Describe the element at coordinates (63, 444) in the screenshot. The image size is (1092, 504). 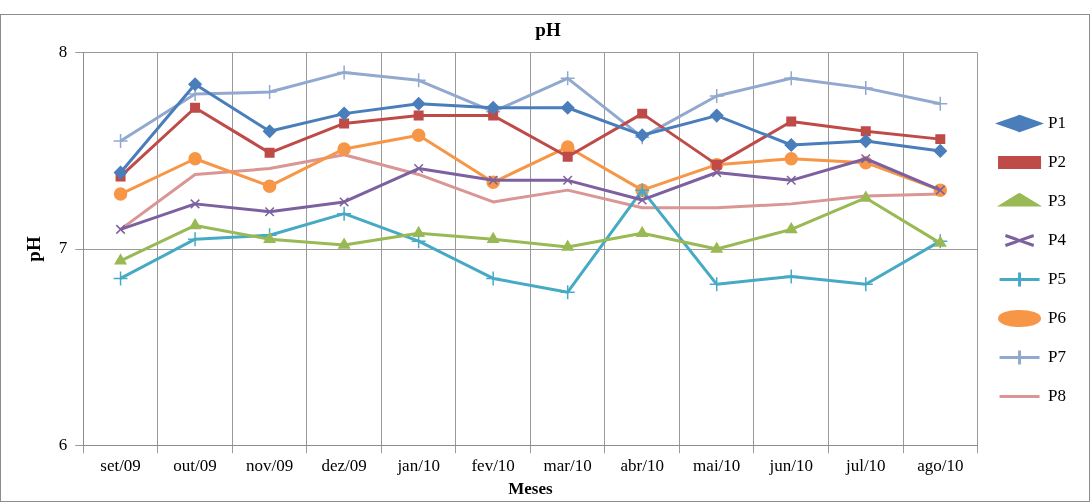
I see `y-tick-label: 6` at that location.